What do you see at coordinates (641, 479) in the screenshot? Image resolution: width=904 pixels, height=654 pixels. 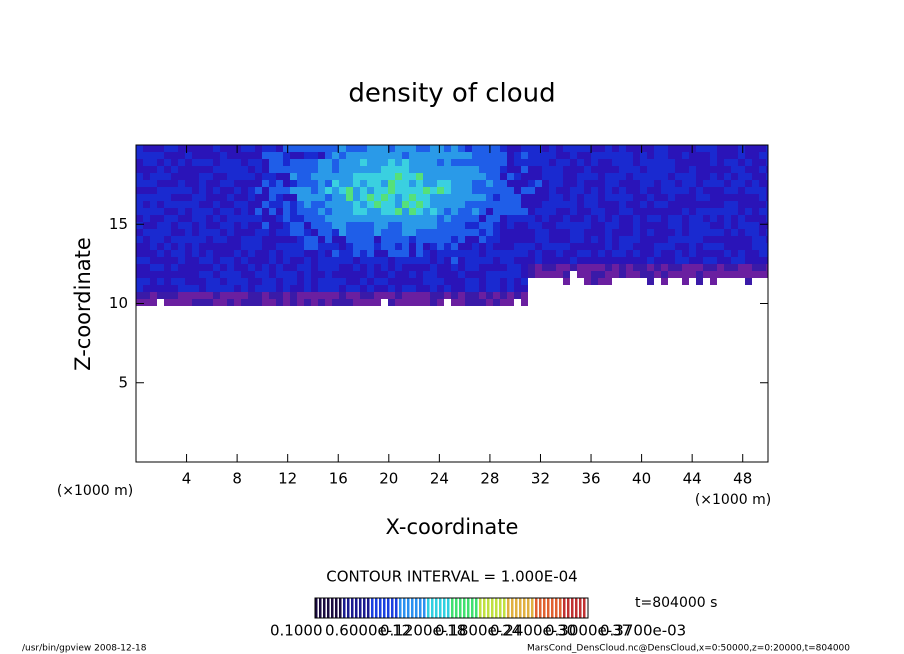 I see `x-tick-label: 40` at bounding box center [641, 479].